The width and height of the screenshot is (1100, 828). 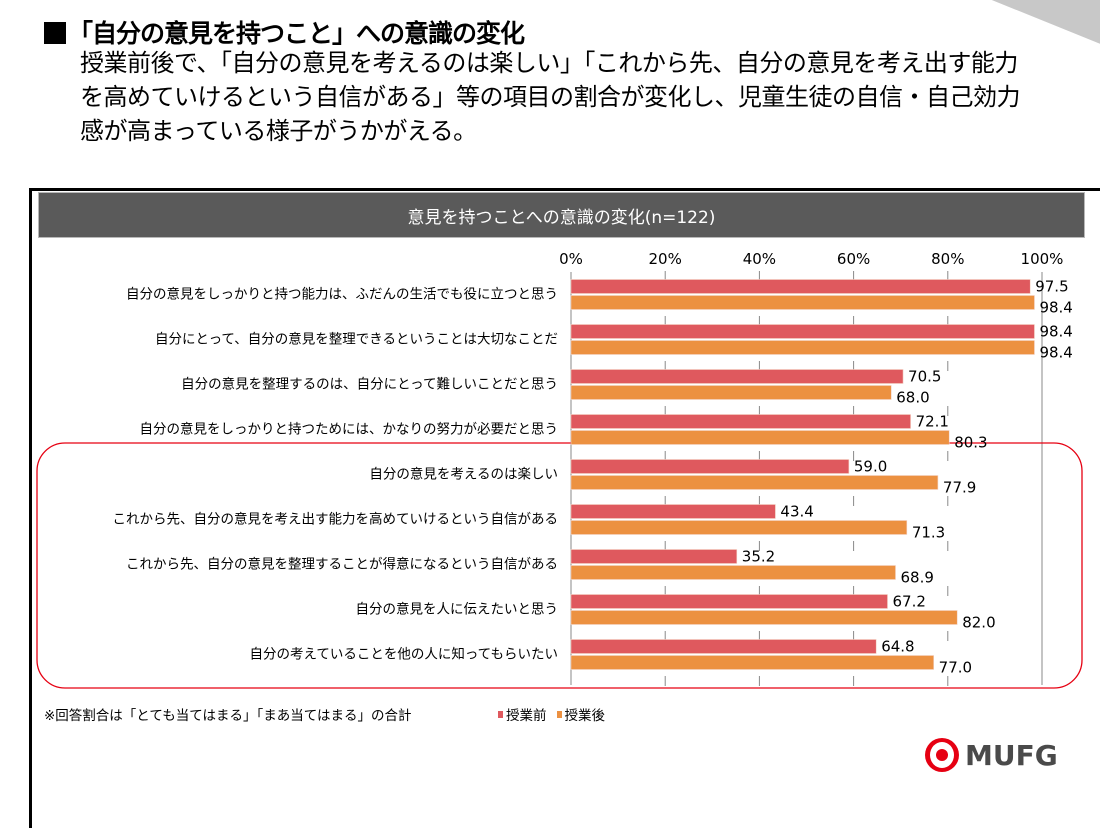 What do you see at coordinates (228, 716) in the screenshot?
I see `footnote: ※回答割合は「とても当てはまる」「まあ当てはまる」の合計` at bounding box center [228, 716].